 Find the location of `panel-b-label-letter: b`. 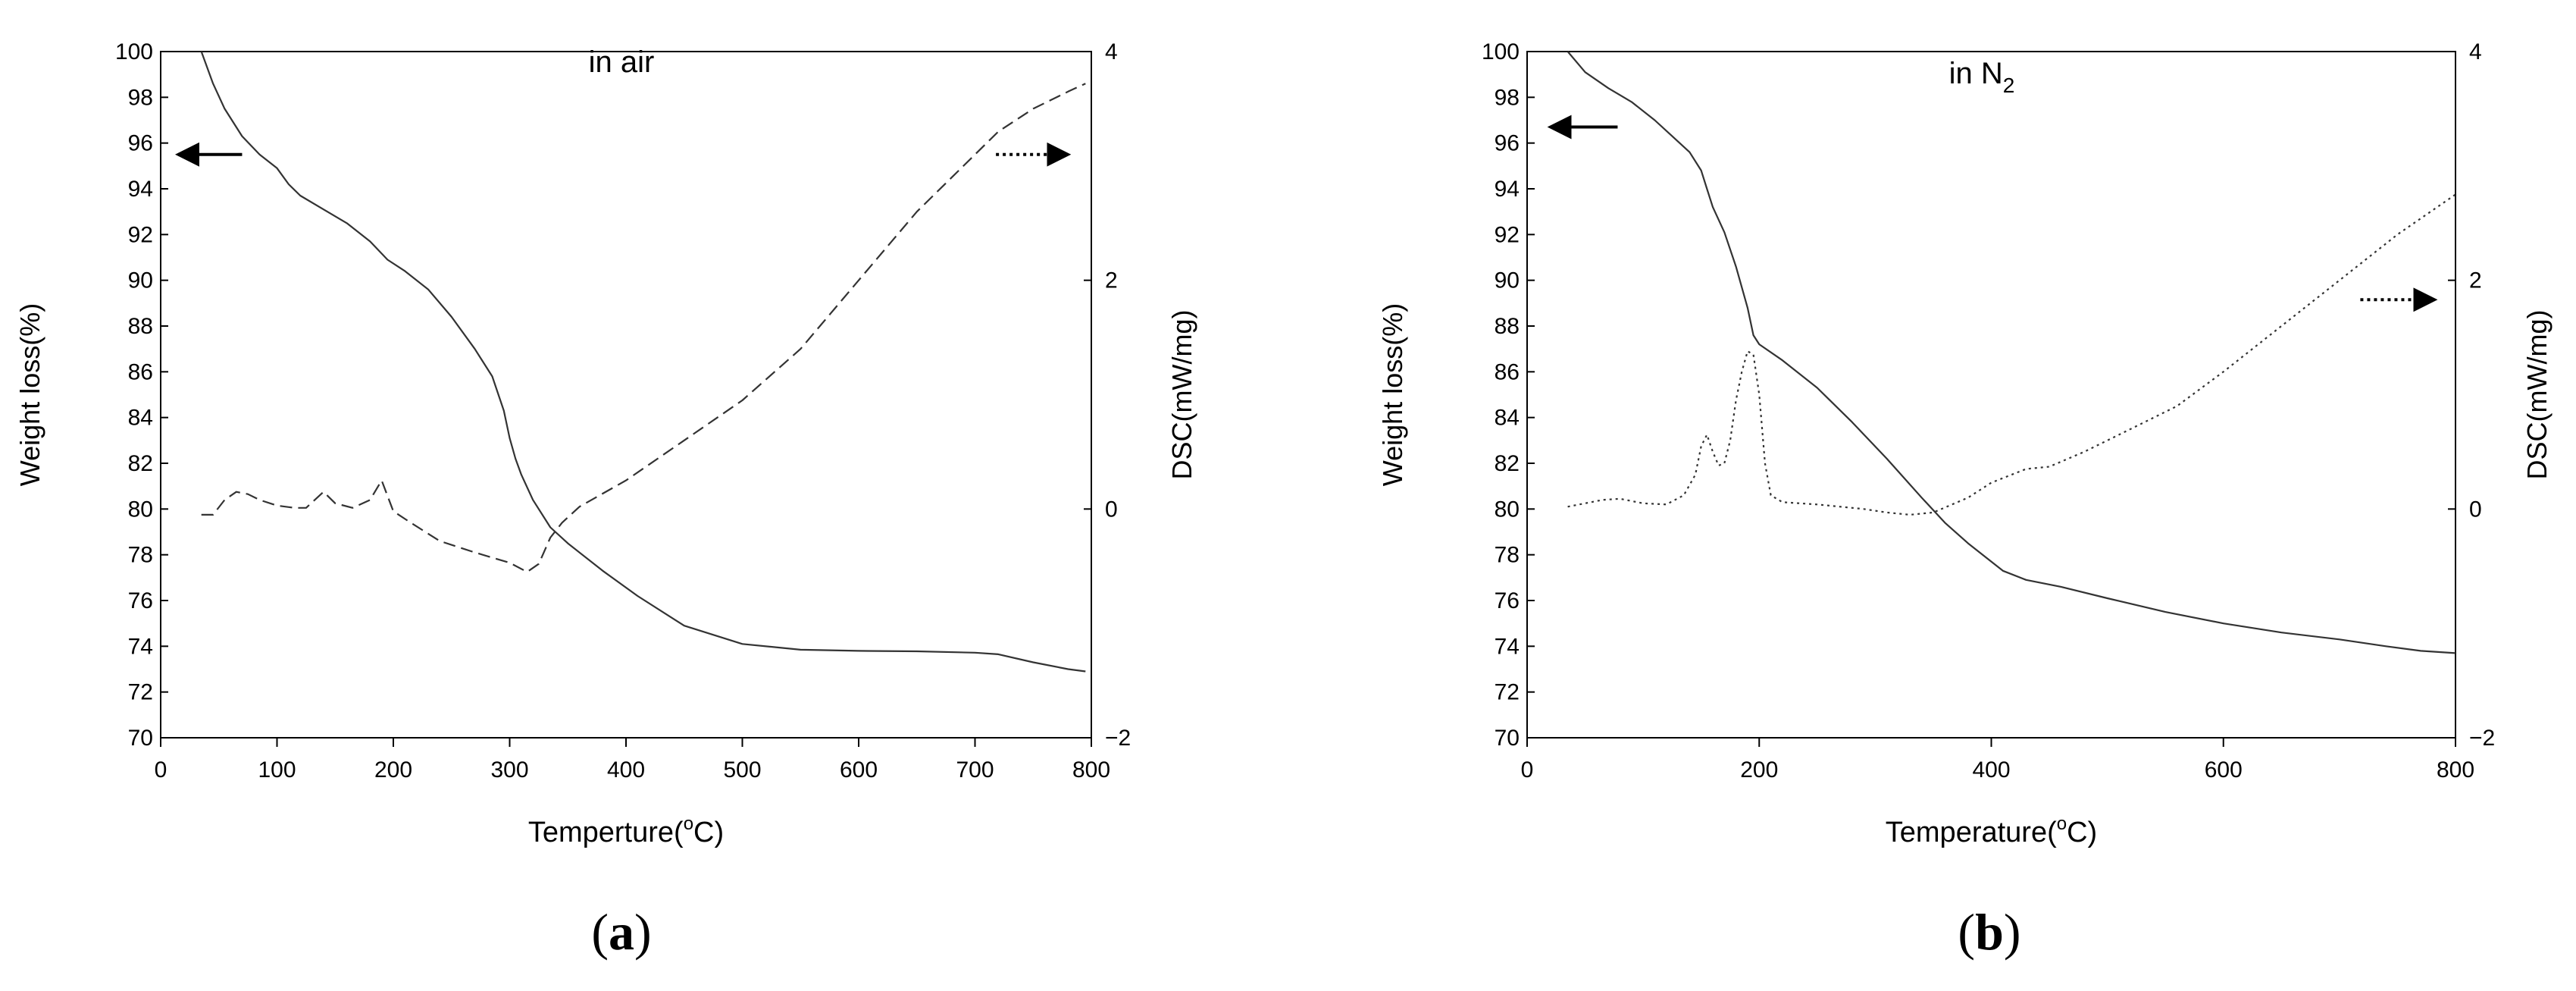

panel-b-label-letter: b is located at coordinates (1989, 932).